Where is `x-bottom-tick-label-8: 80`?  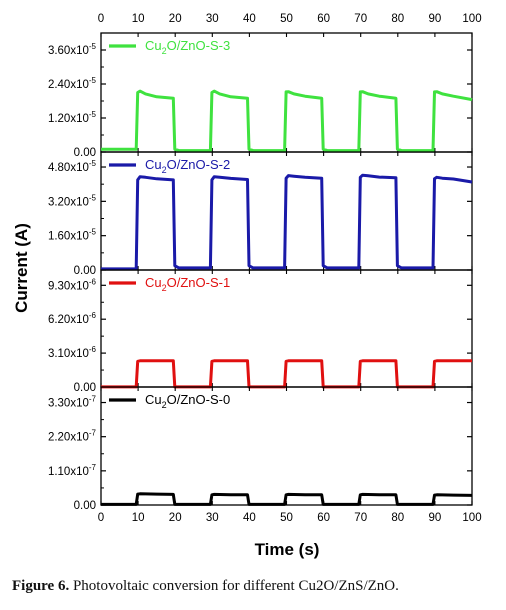
x-bottom-tick-label-8: 80 is located at coordinates (397, 518).